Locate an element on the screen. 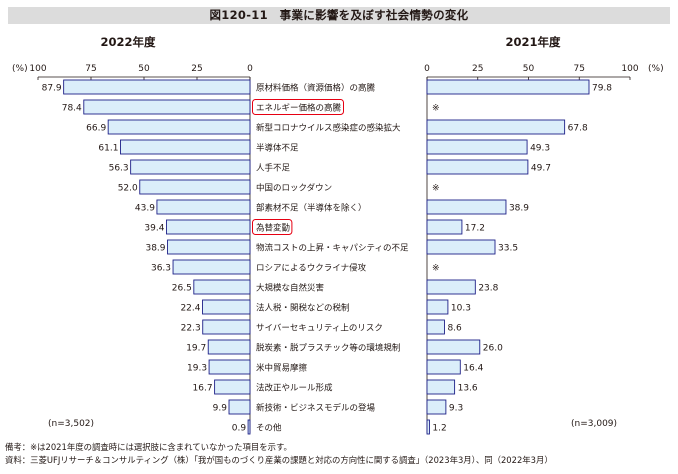  right-value-label: 49.3 is located at coordinates (540, 149).